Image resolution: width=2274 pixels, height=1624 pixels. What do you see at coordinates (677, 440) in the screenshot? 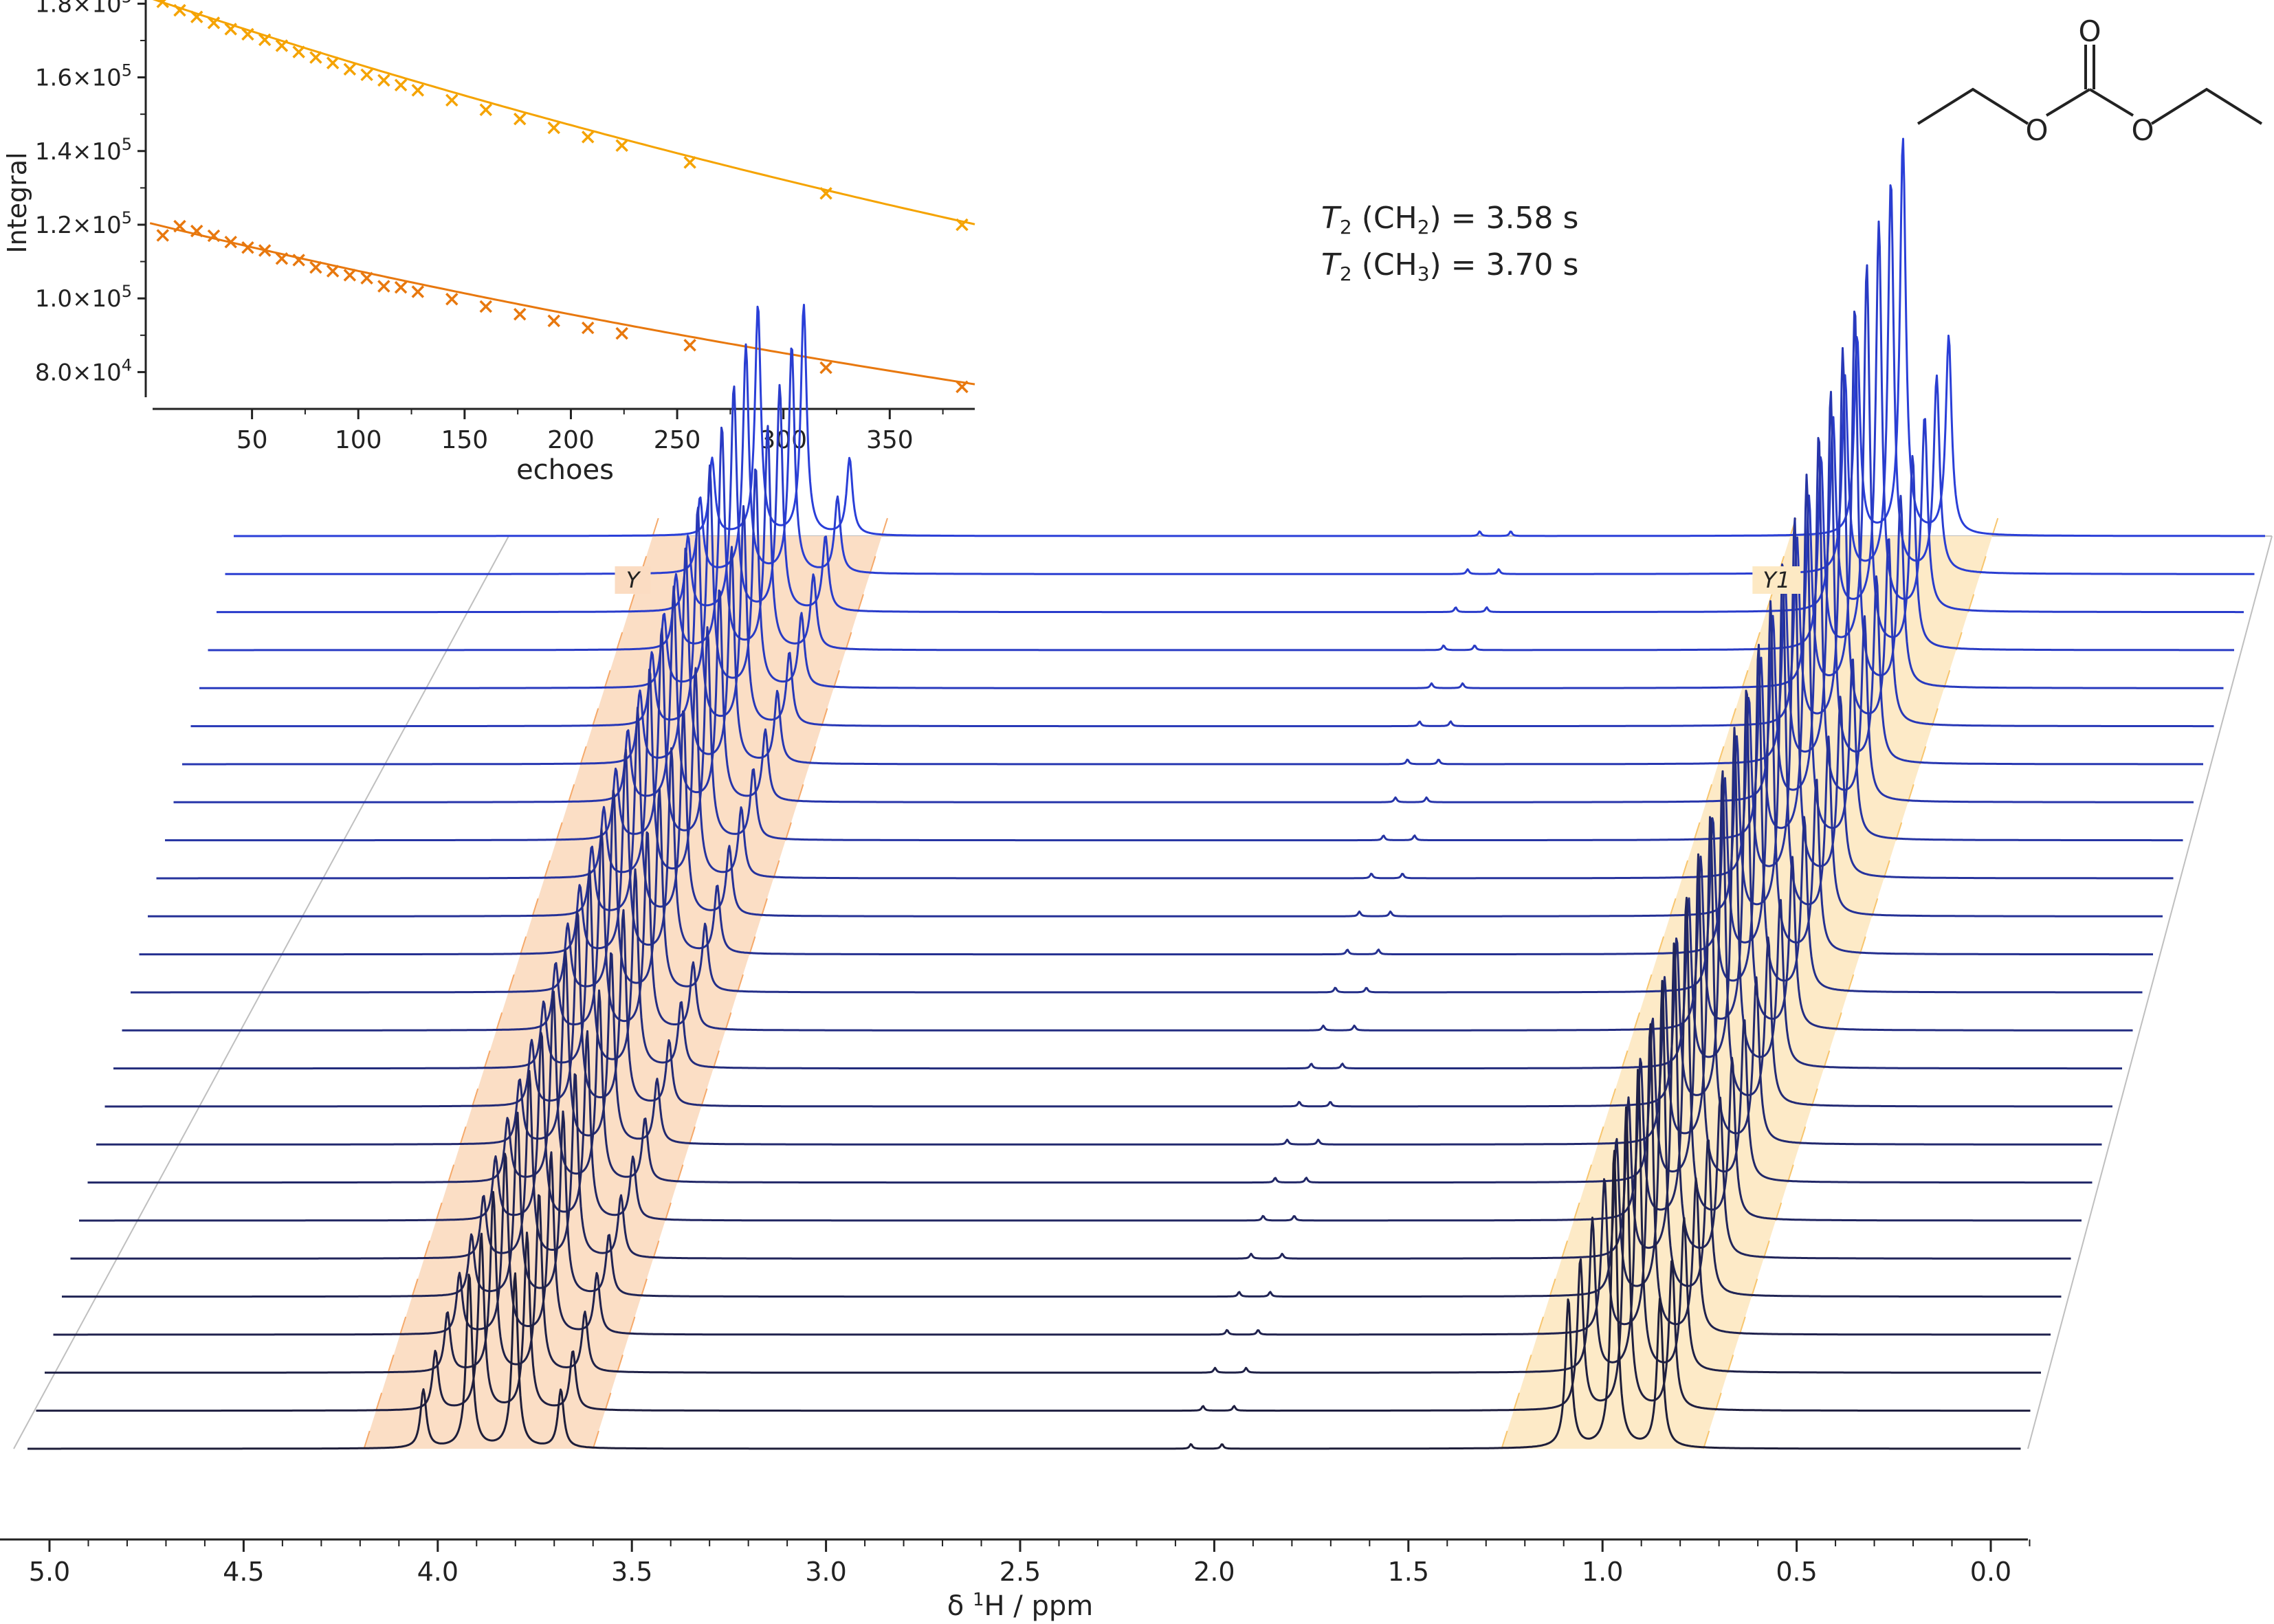
I see `inset-x-tick-label: 250` at bounding box center [677, 440].